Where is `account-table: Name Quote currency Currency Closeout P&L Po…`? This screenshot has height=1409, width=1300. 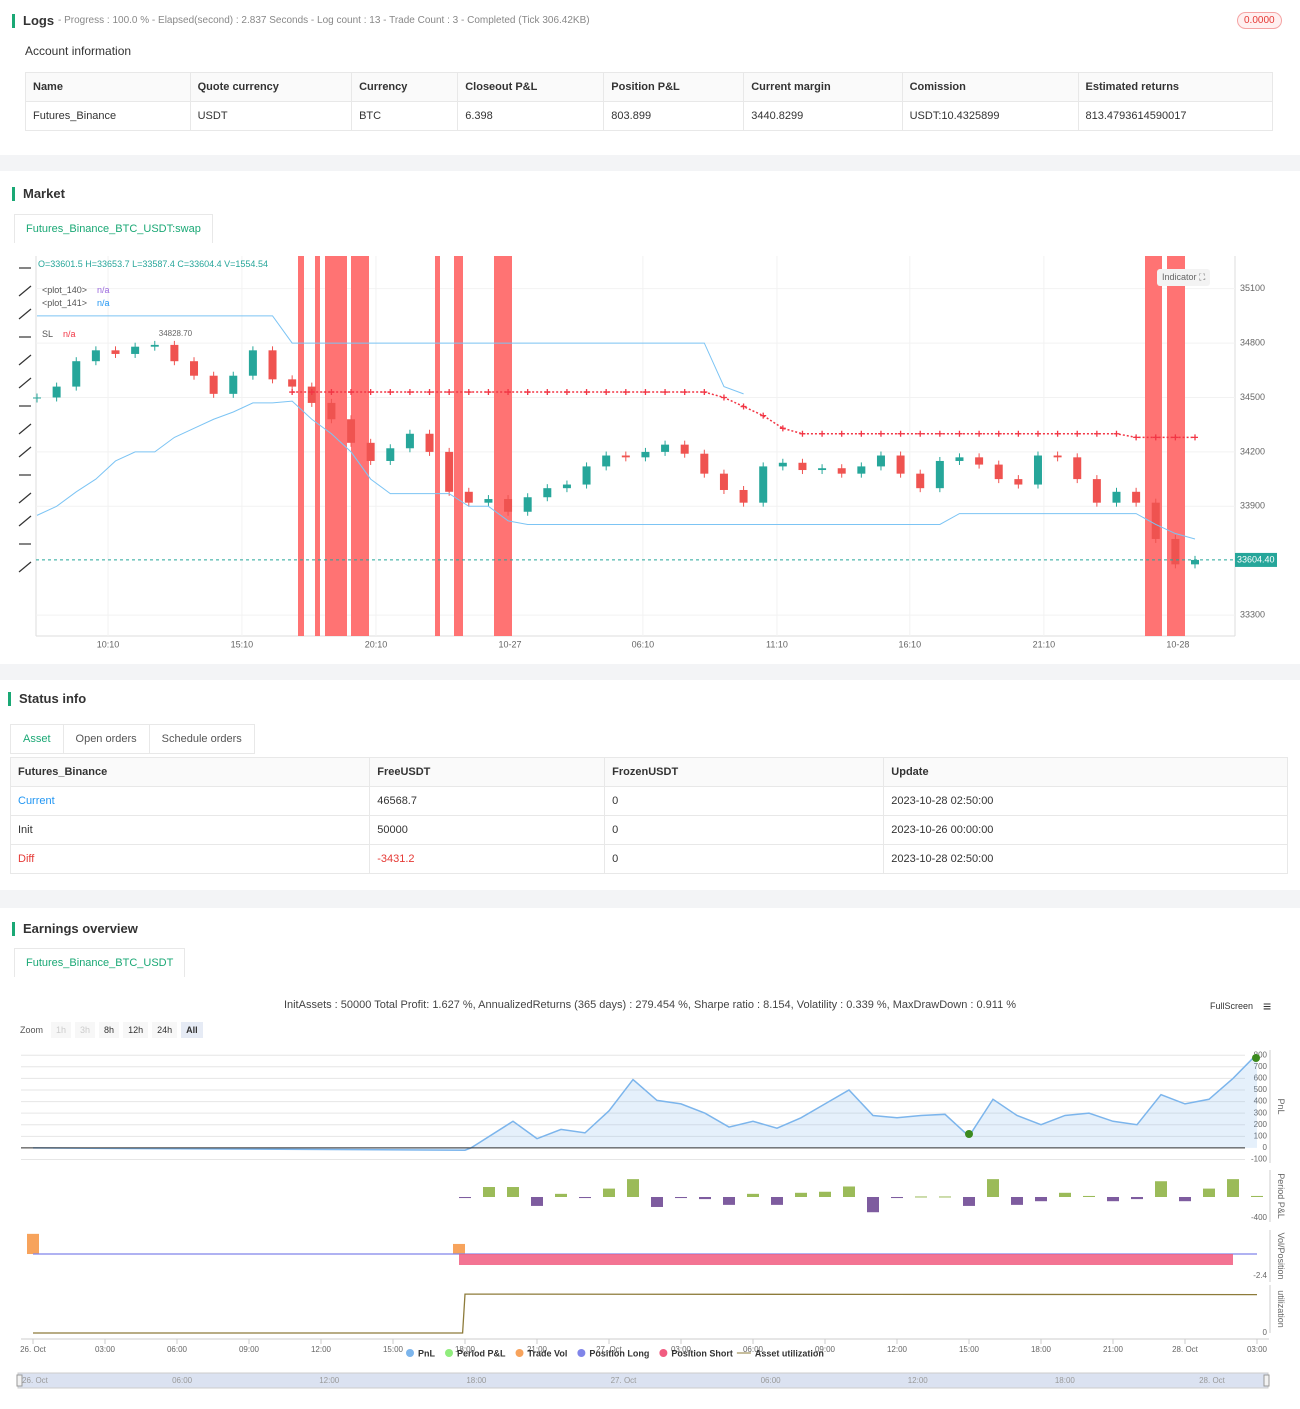
account-table: Name Quote currency Currency Closeout P&L Po… is located at coordinates (649, 101).